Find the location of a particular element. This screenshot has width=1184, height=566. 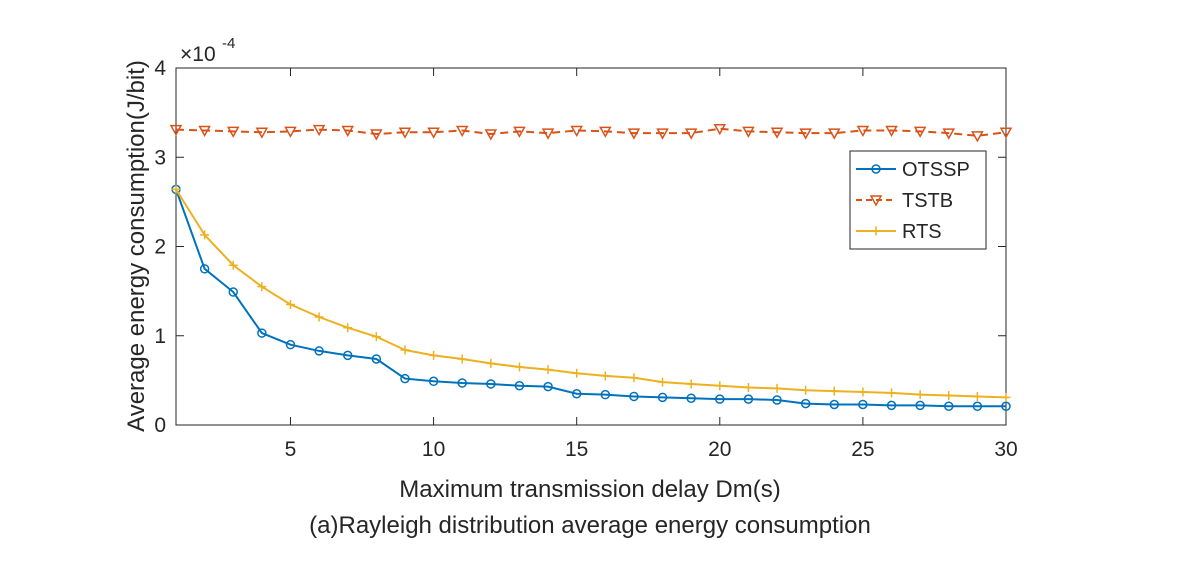

x-tick-label: 10 is located at coordinates (433, 449).